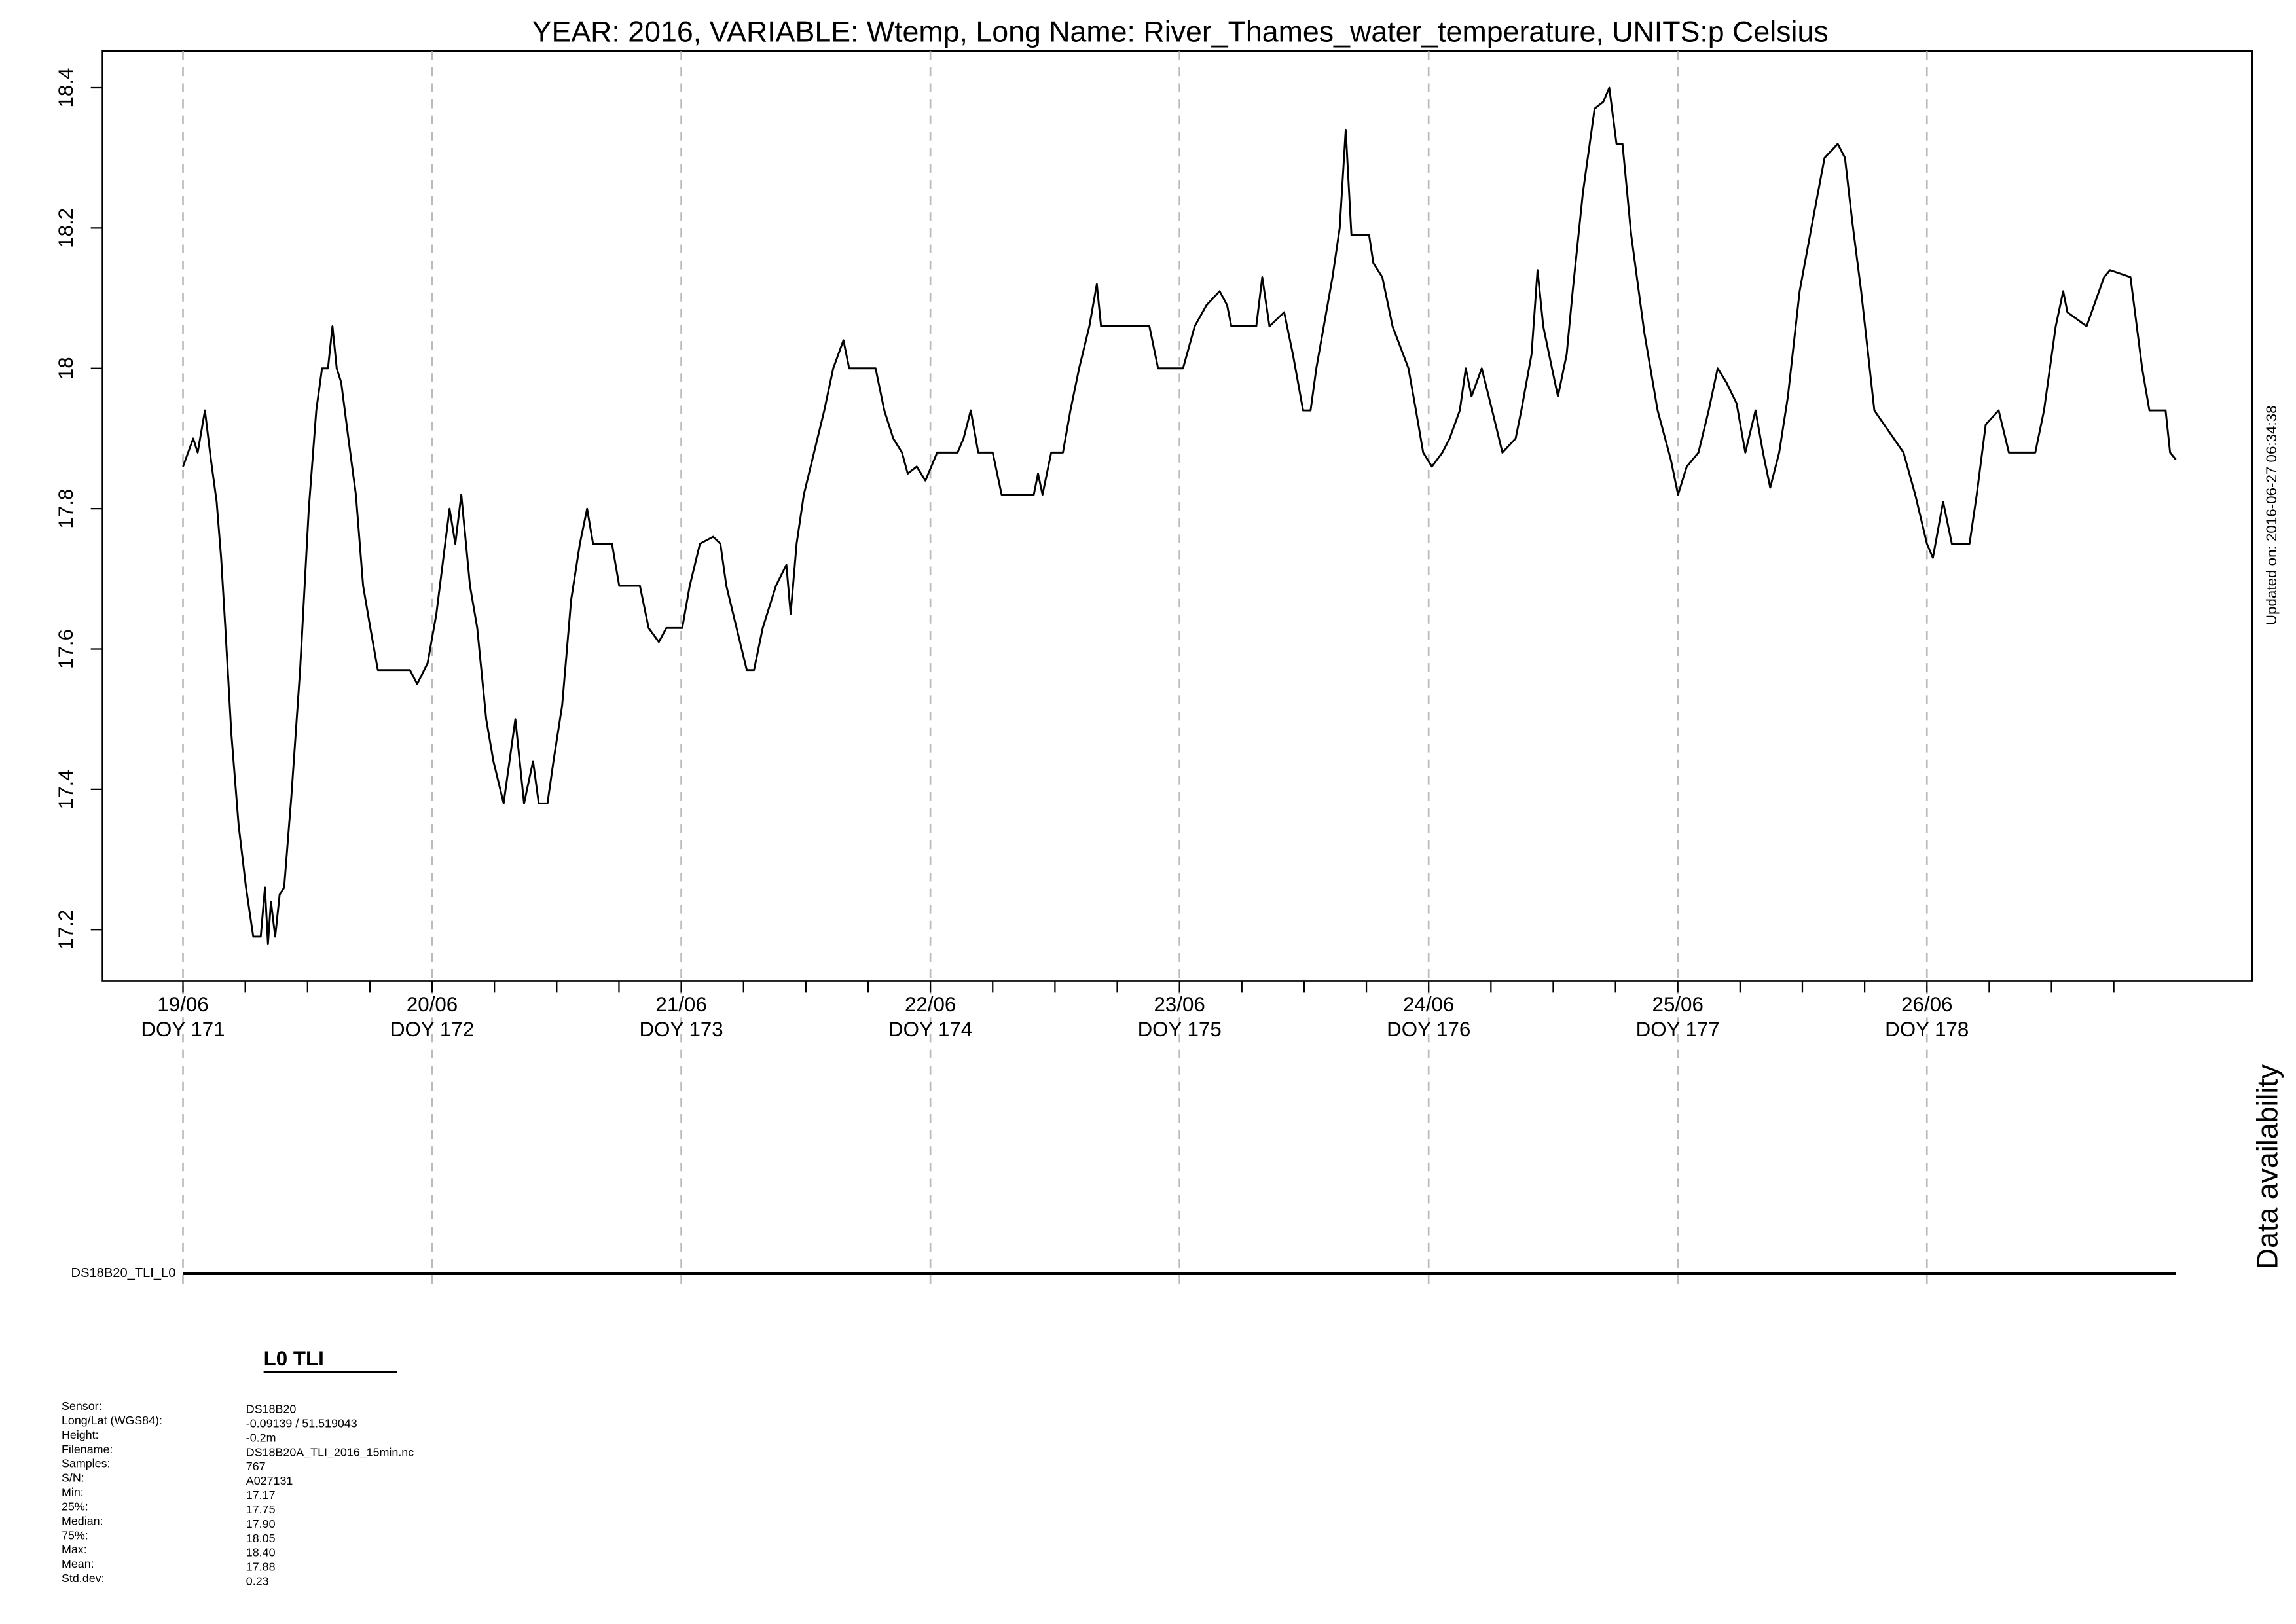 The height and width of the screenshot is (1624, 2296). I want to click on info-key: Filename:, so click(87, 1450).